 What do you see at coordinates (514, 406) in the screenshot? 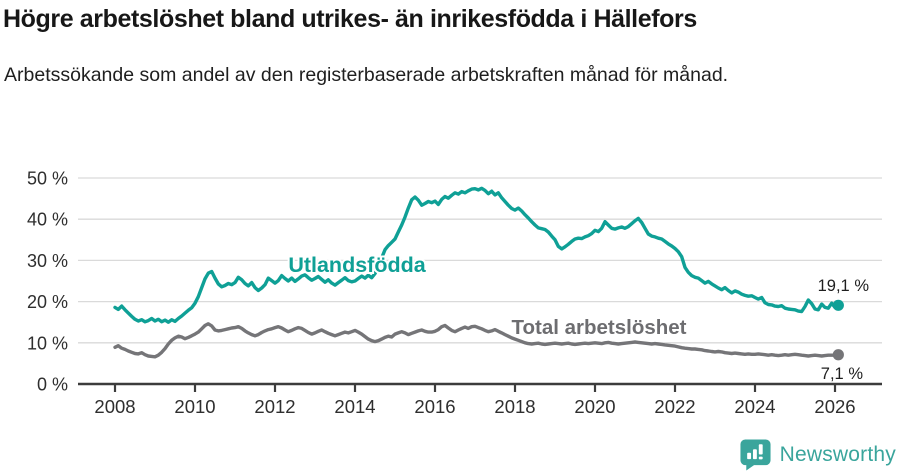
I see `svg-text: 2018` at bounding box center [514, 406].